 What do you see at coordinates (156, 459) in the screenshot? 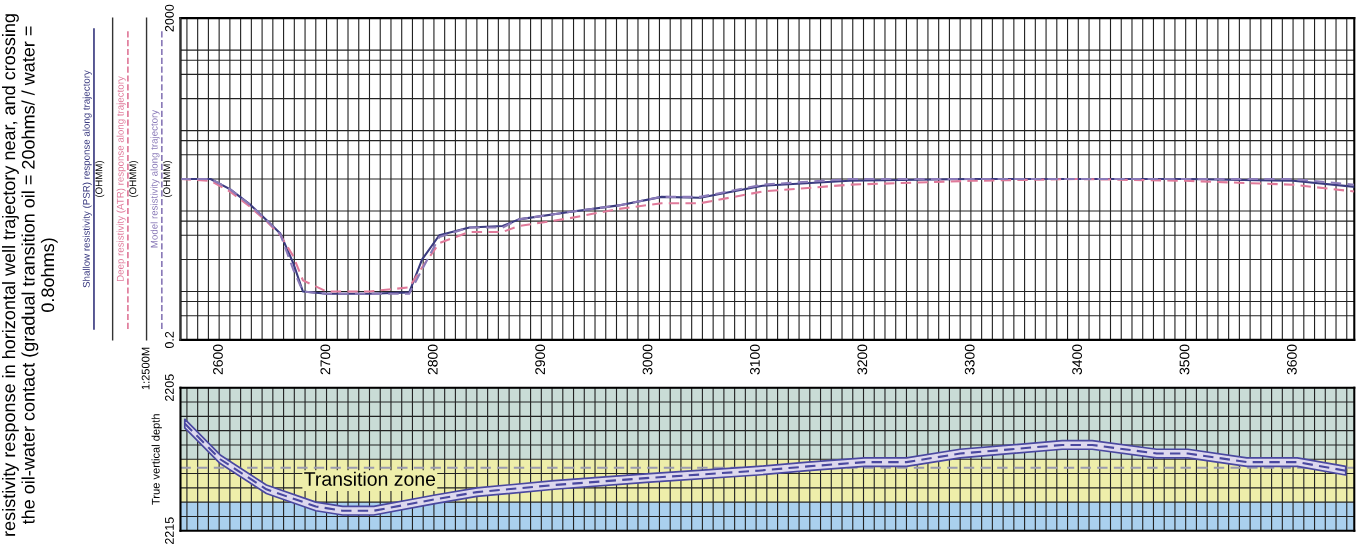
I see `y-axis-title: True vertical depth` at bounding box center [156, 459].